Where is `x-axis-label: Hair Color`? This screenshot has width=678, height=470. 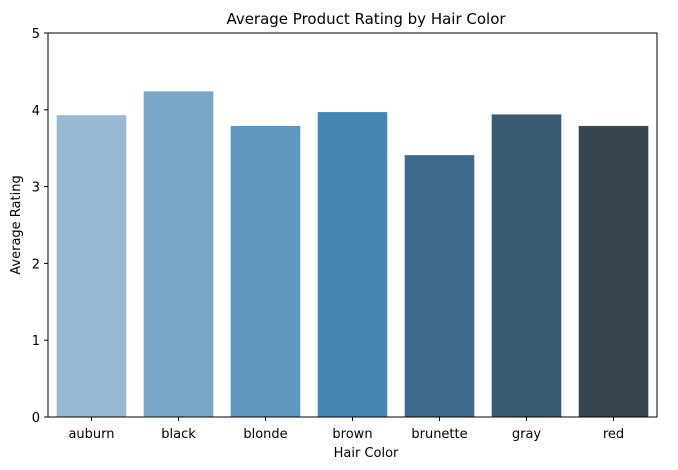 x-axis-label: Hair Color is located at coordinates (366, 453).